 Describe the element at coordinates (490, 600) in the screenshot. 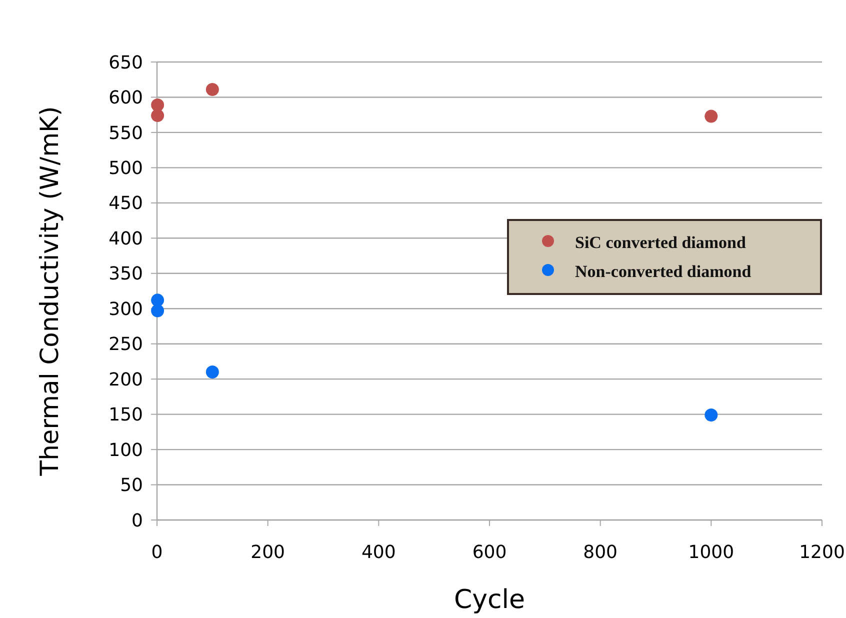

I see `x-axis-title: Cycle` at that location.